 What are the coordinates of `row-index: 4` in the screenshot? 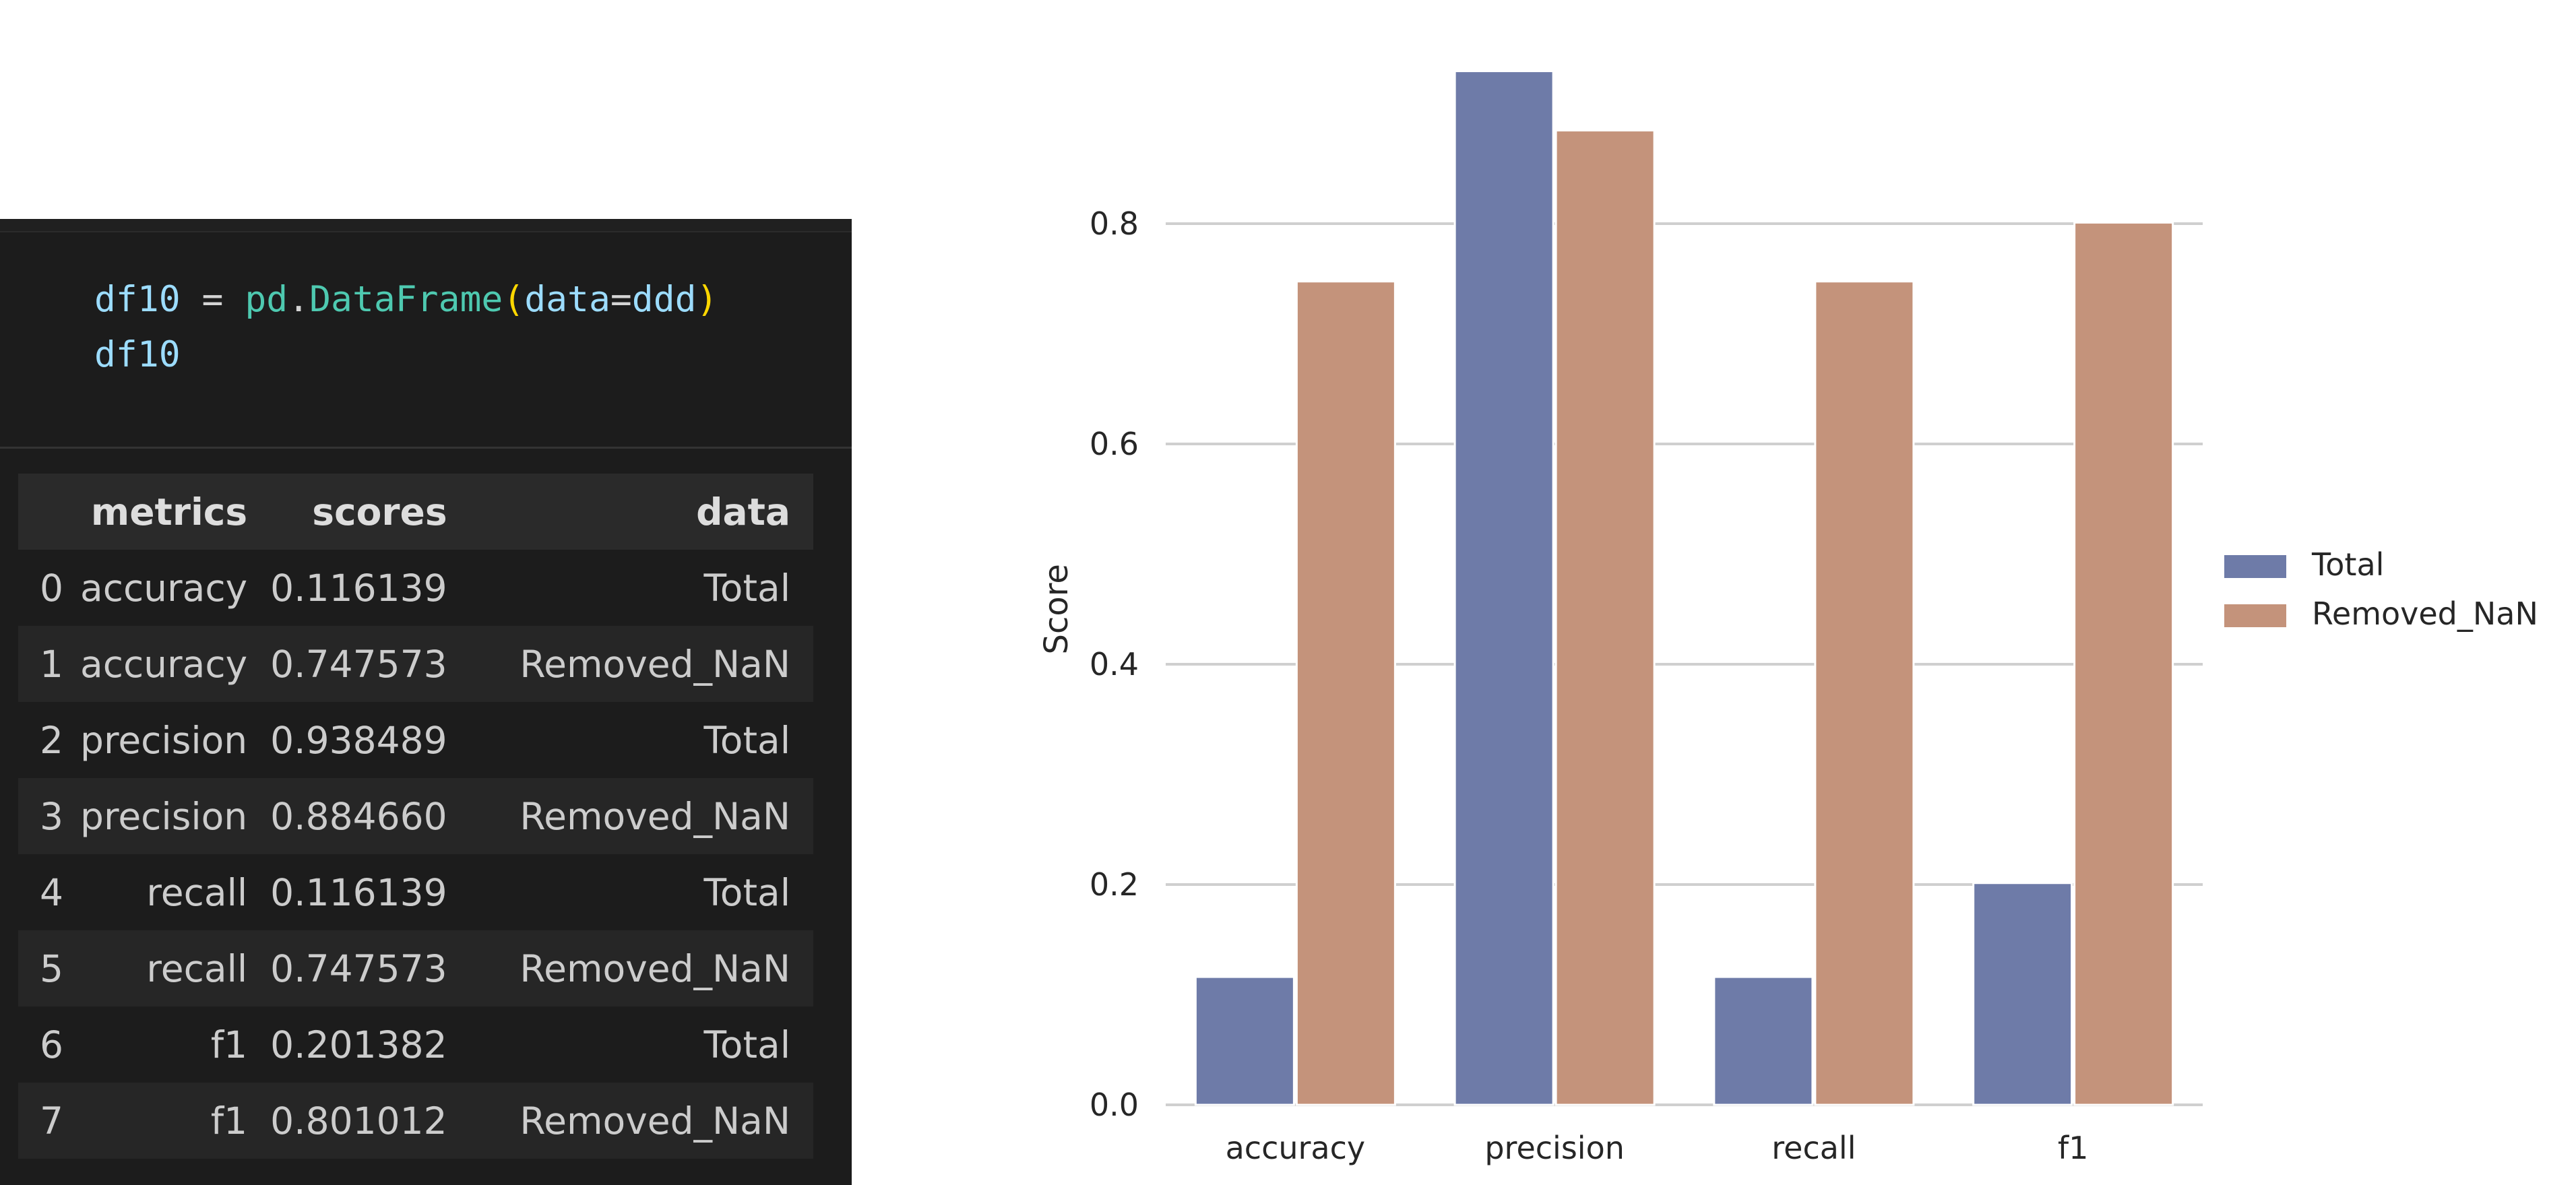 It's located at (51, 892).